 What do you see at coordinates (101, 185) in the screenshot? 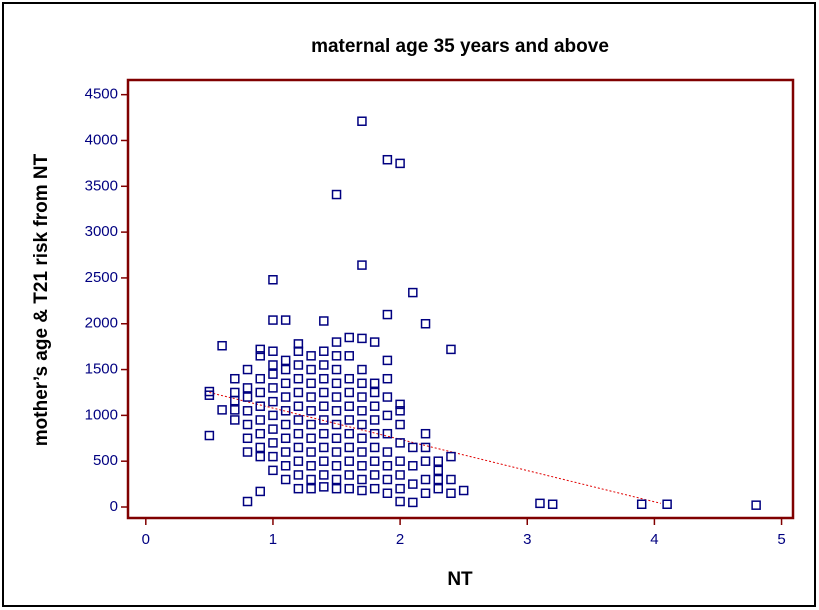
I see `y-tick-label: 3500` at bounding box center [101, 185].